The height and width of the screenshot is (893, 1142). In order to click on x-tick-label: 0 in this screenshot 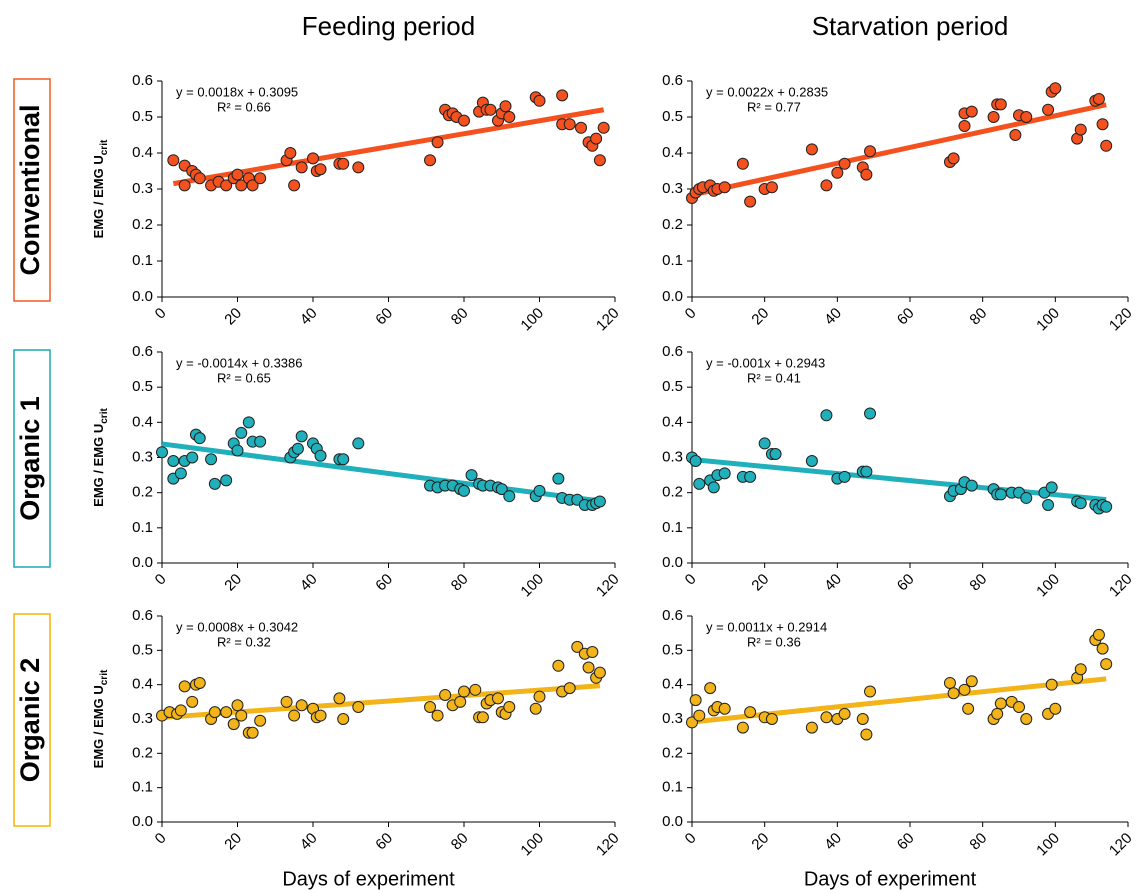, I will do `click(691, 314)`.